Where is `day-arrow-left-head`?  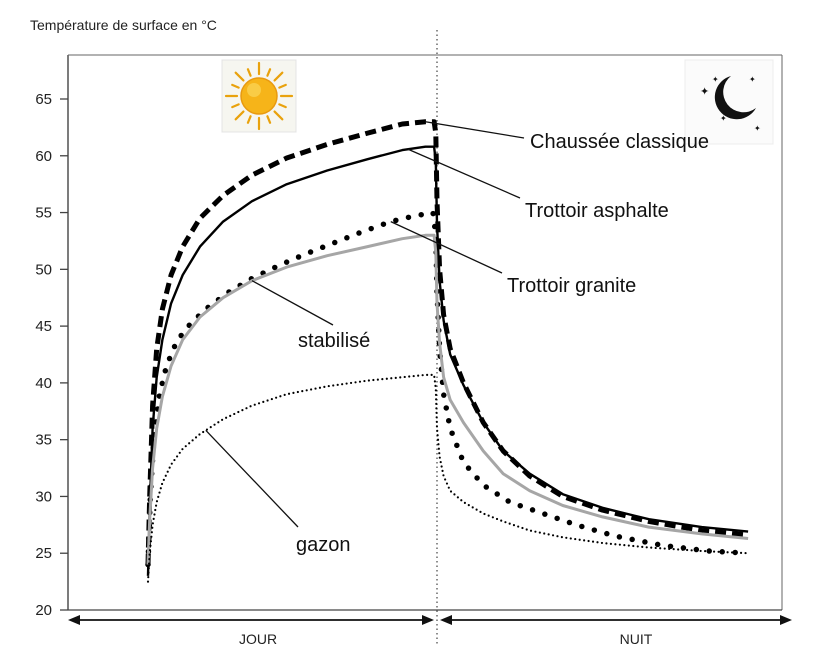 day-arrow-left-head is located at coordinates (74, 620).